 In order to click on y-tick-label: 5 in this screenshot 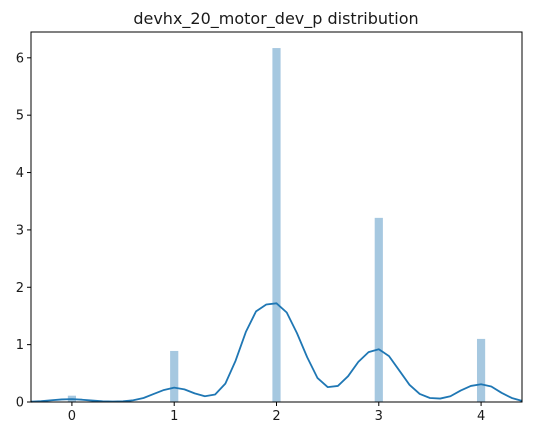, I will do `click(20, 116)`.